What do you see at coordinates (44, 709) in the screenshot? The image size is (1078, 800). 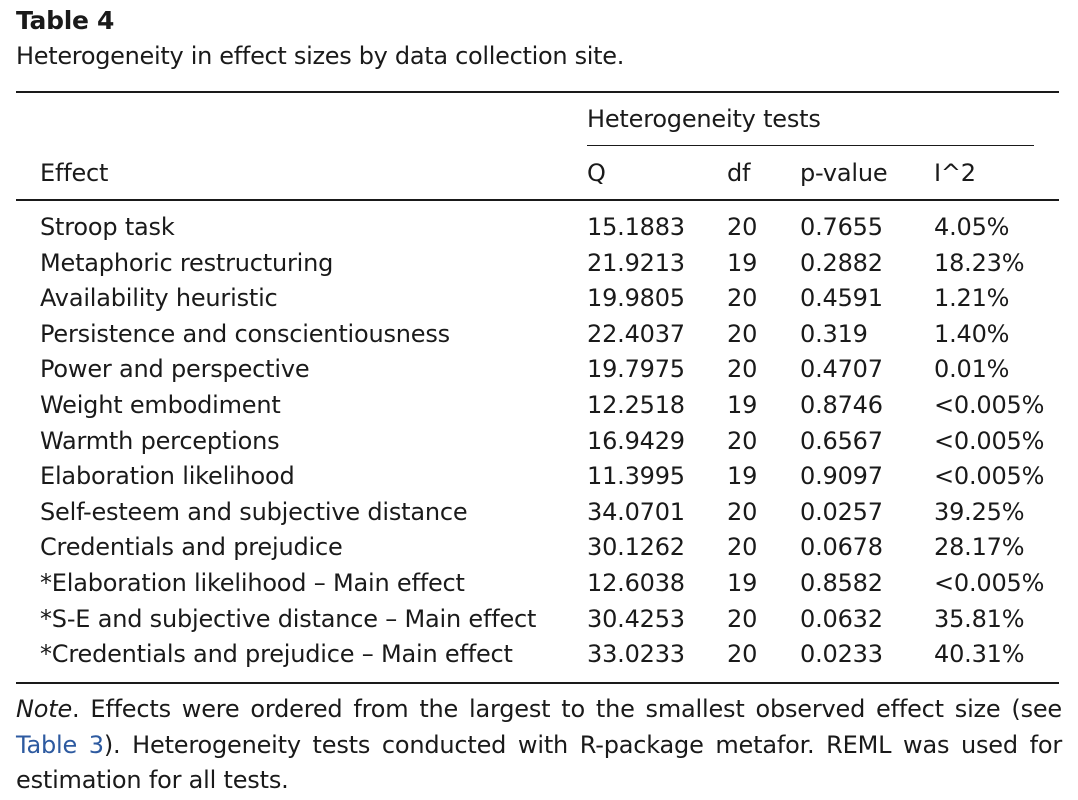 I see `note-label: Note` at bounding box center [44, 709].